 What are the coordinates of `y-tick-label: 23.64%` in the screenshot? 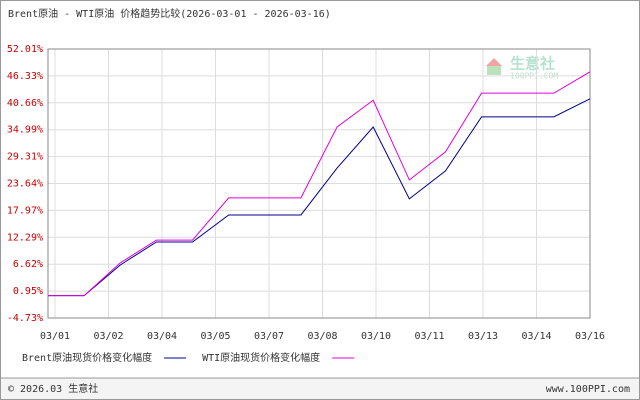 It's located at (25, 184).